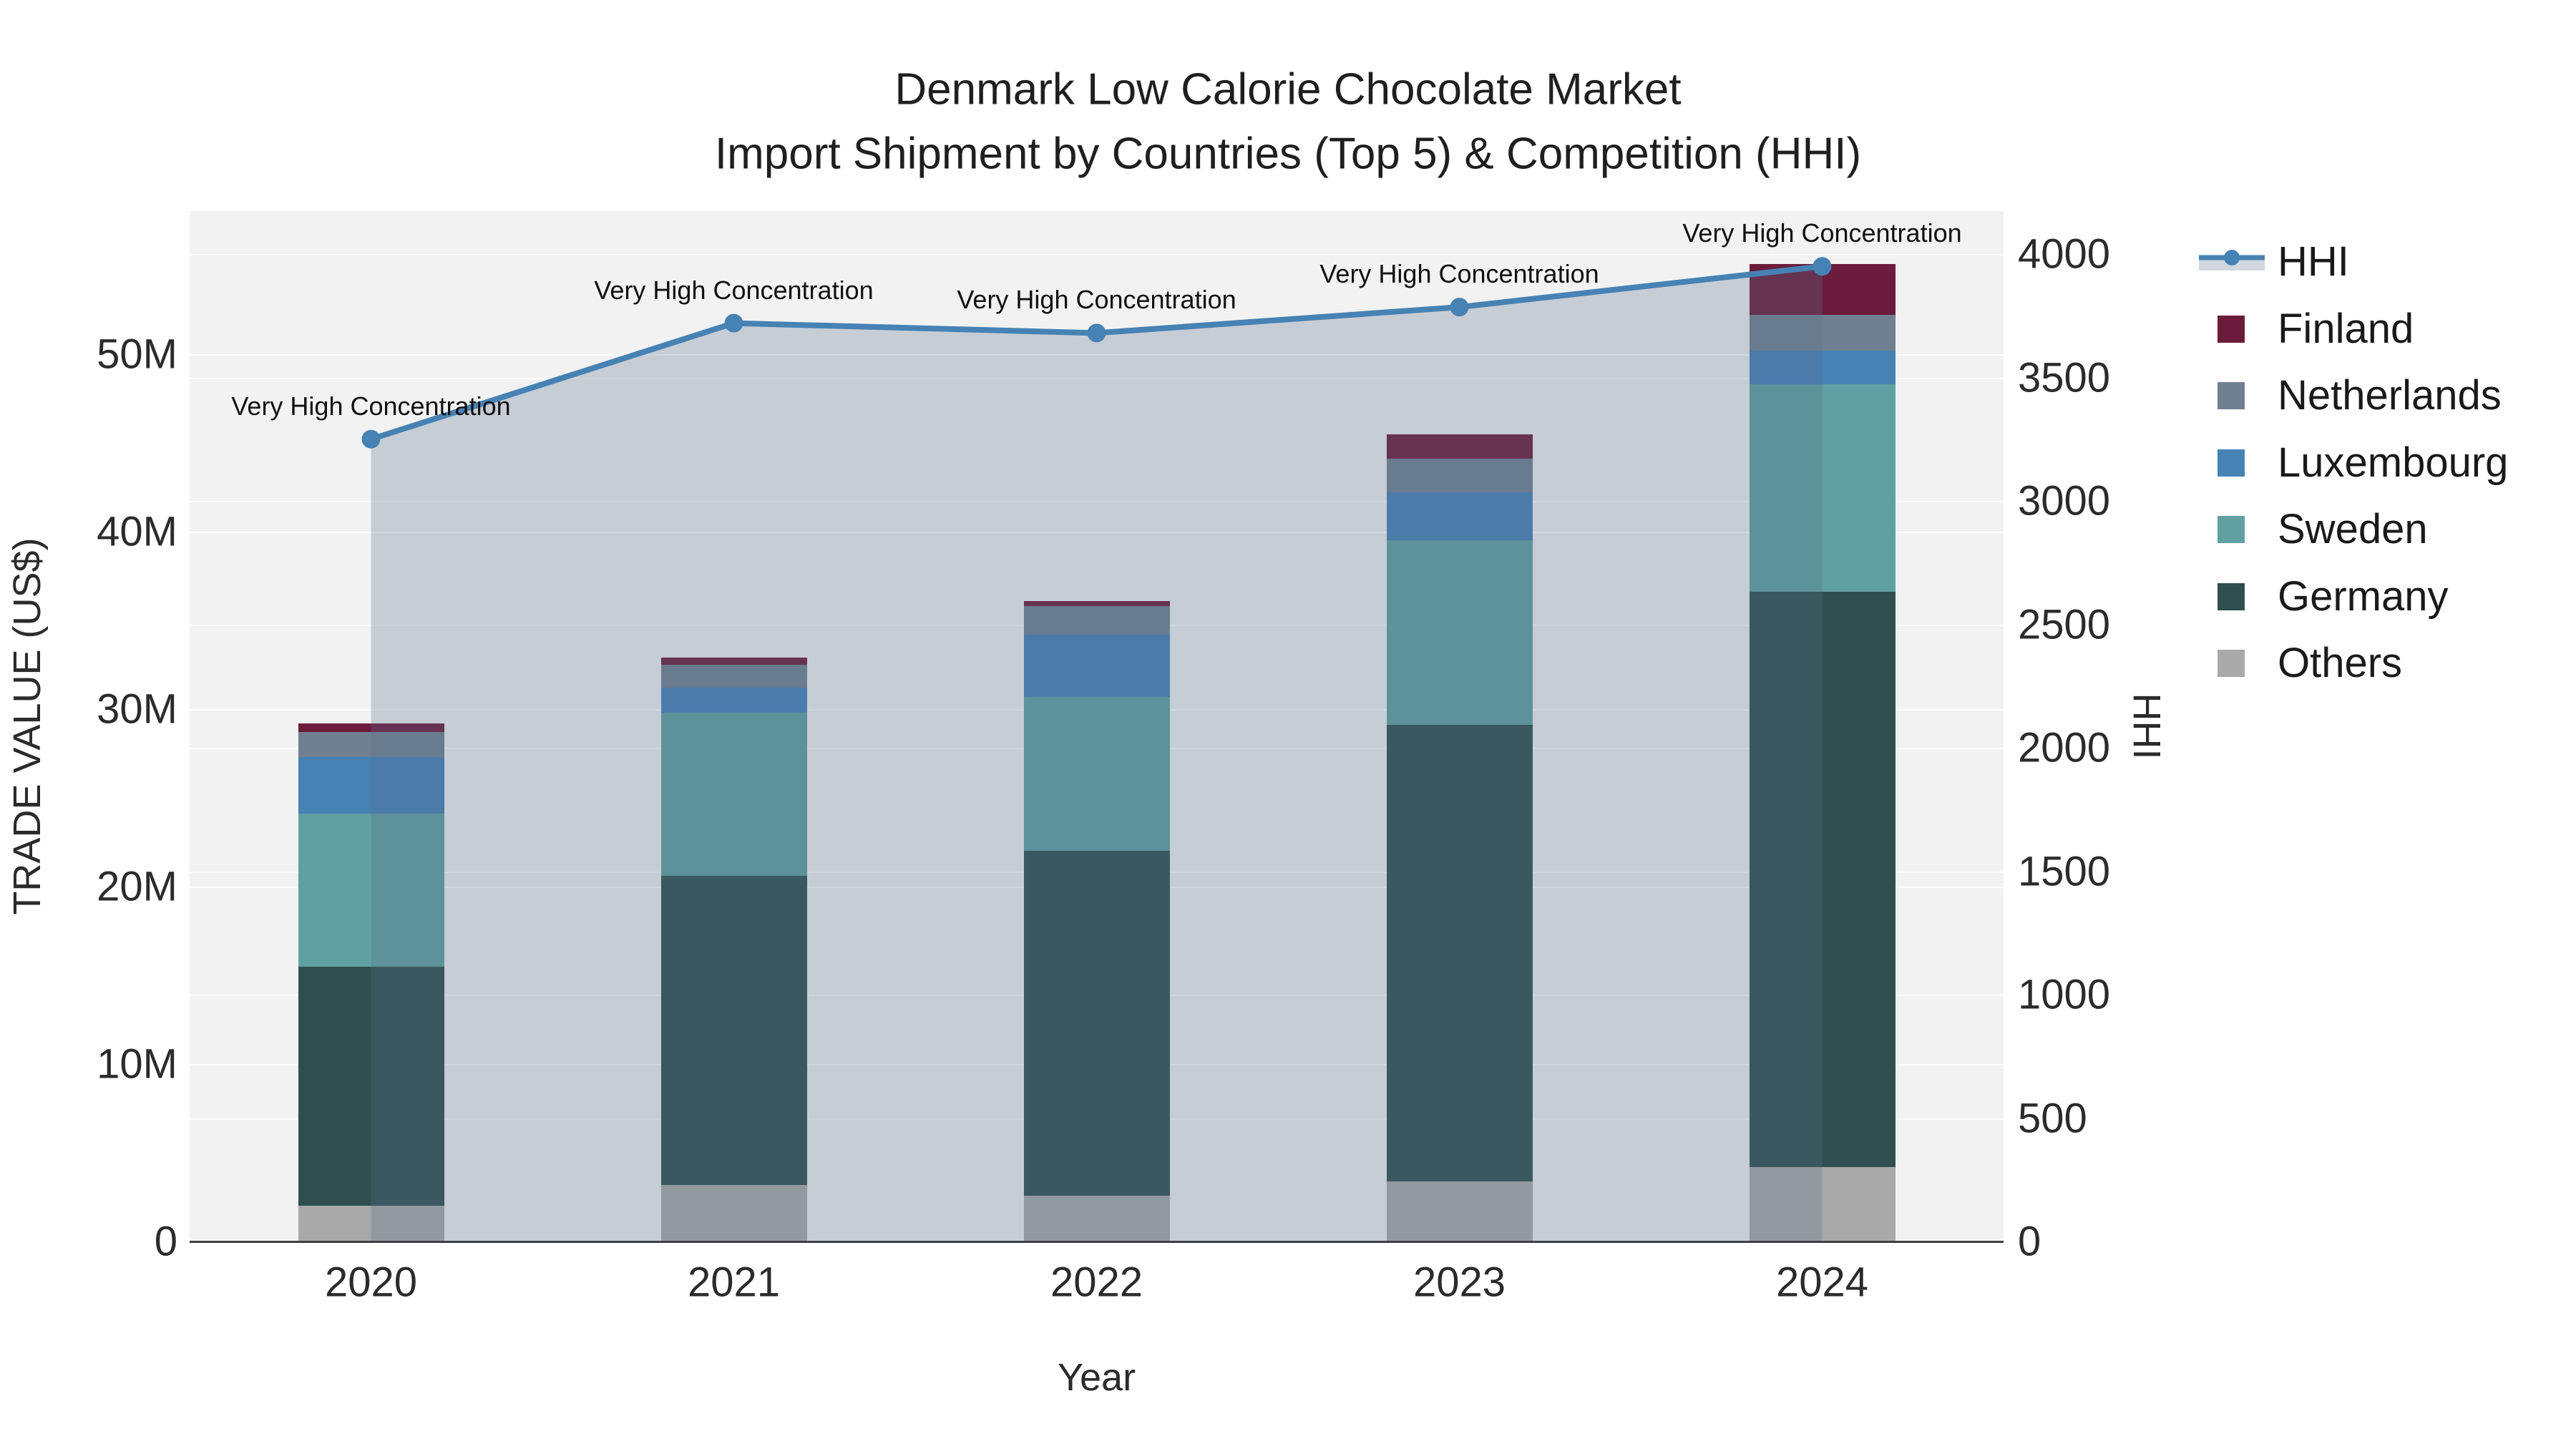 The width and height of the screenshot is (2576, 1449). What do you see at coordinates (1459, 274) in the screenshot?
I see `annotation-2023: Very High Concentration` at bounding box center [1459, 274].